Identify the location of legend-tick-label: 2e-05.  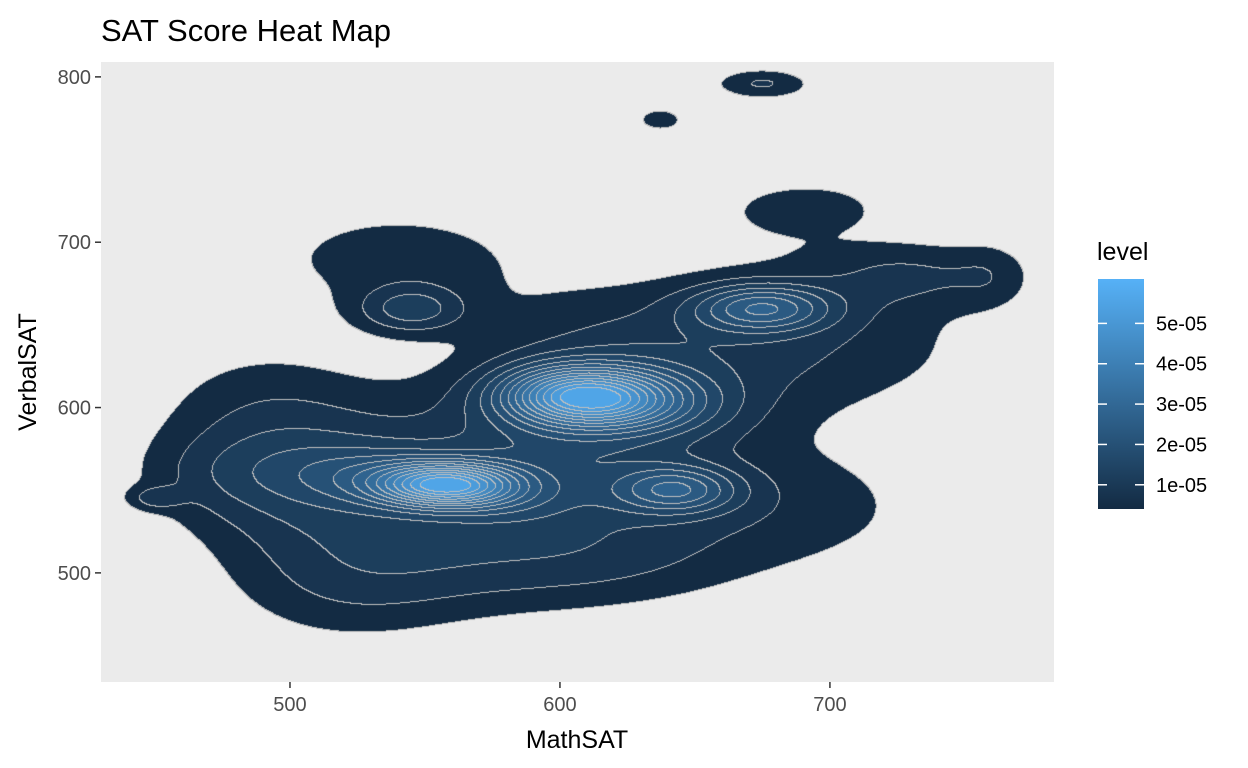
(1181, 445).